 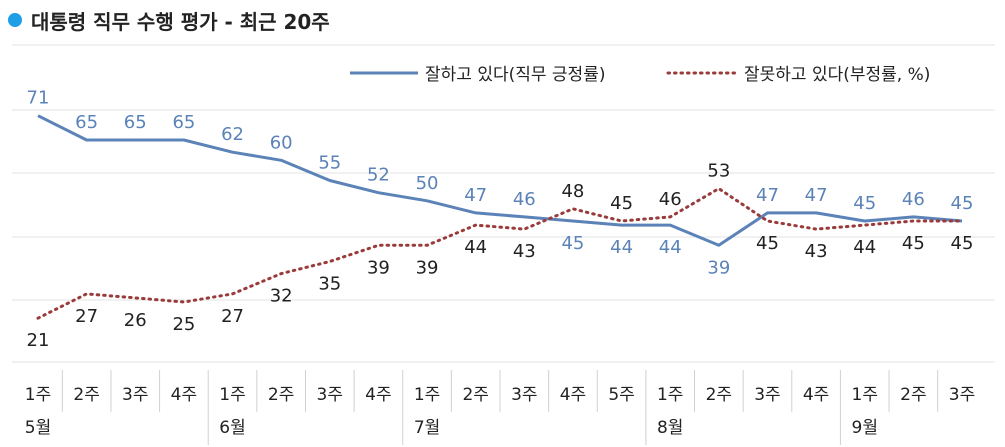 What do you see at coordinates (670, 199) in the screenshot?
I see `data-label-negative: 46` at bounding box center [670, 199].